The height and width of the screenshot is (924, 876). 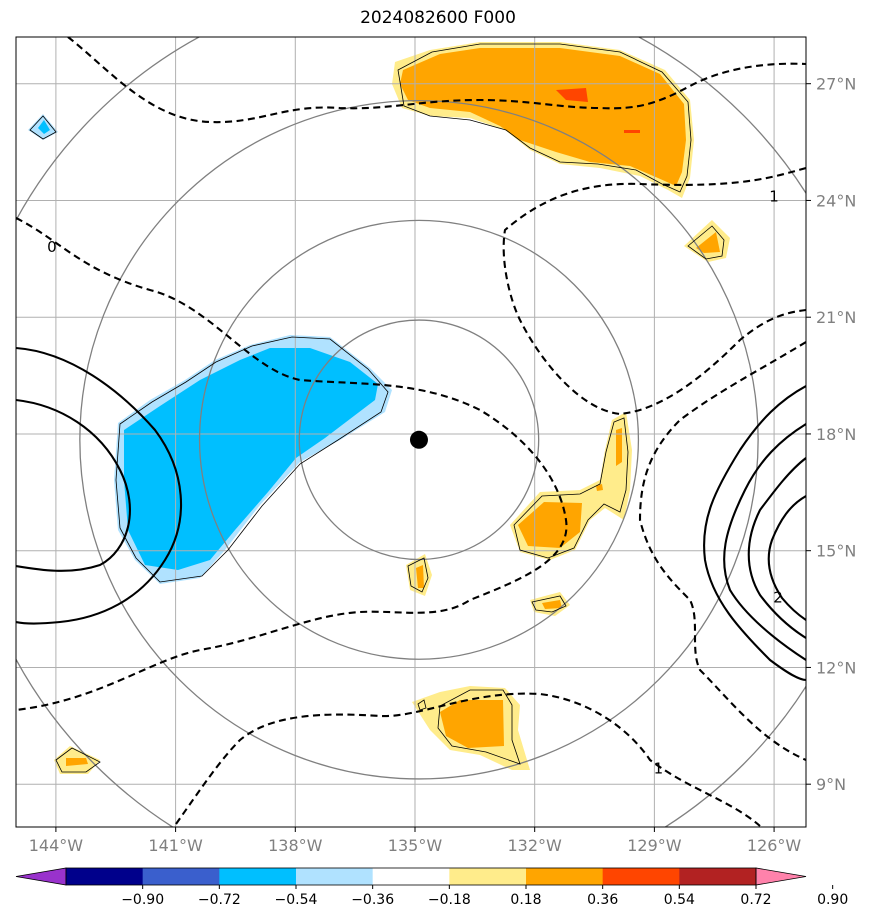 I want to click on dashed-contour-south, so click(x=468, y=759).